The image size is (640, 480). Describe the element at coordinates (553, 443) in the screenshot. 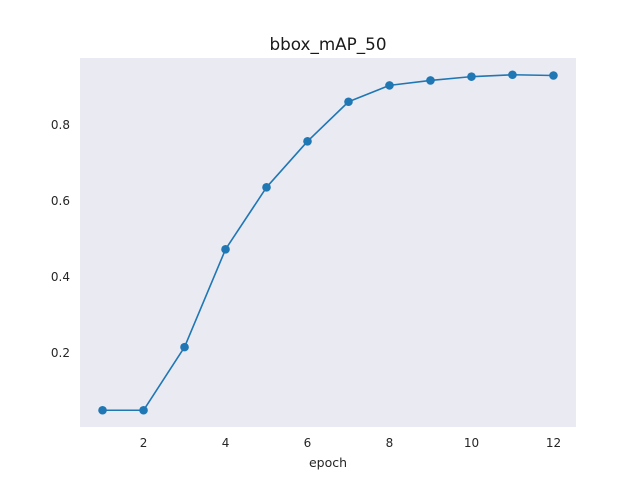

I see `x-tick-label: 12` at that location.